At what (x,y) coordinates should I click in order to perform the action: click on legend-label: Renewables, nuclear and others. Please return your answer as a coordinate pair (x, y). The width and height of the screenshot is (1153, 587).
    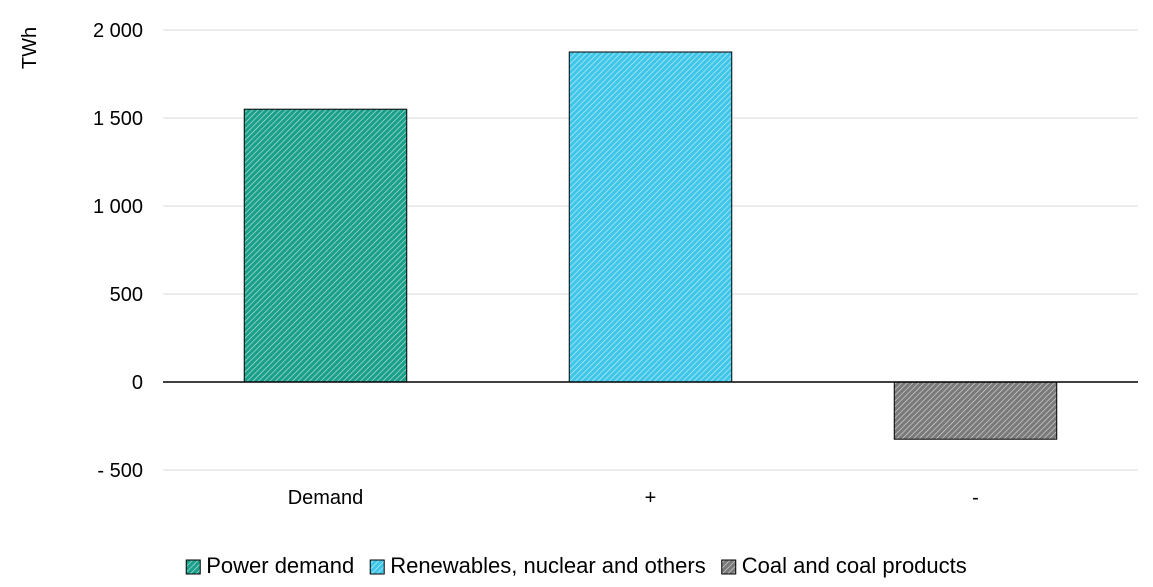
    Looking at the image, I should click on (548, 565).